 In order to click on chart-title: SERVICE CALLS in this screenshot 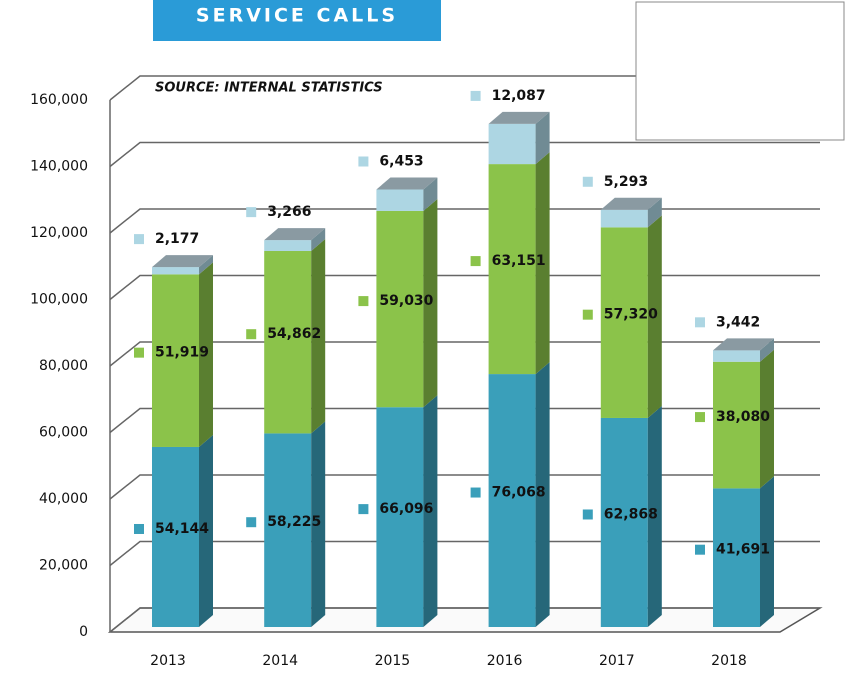, I will do `click(297, 16)`.